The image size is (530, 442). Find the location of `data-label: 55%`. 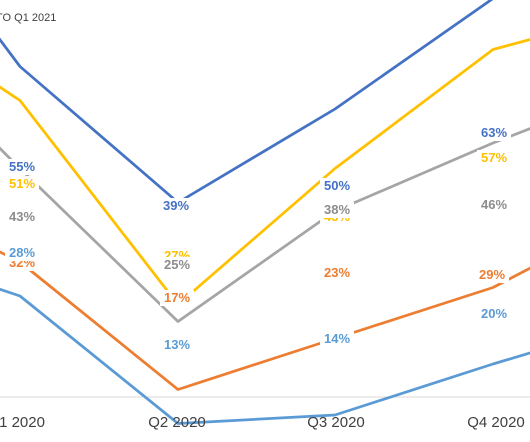

data-label: 55% is located at coordinates (22, 166).